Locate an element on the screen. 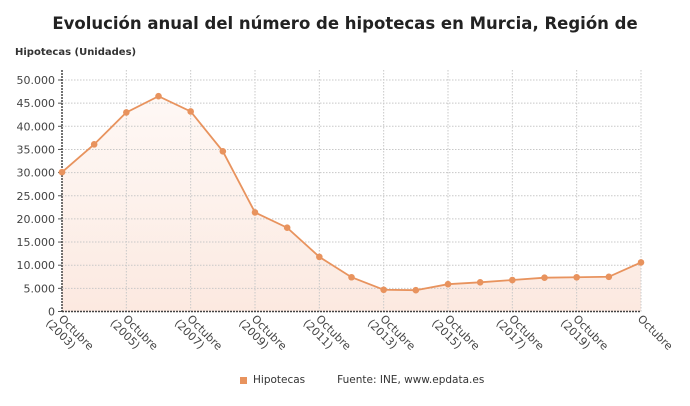 The image size is (690, 406). x-tick-label: Octubre(2019) is located at coordinates (584, 334).